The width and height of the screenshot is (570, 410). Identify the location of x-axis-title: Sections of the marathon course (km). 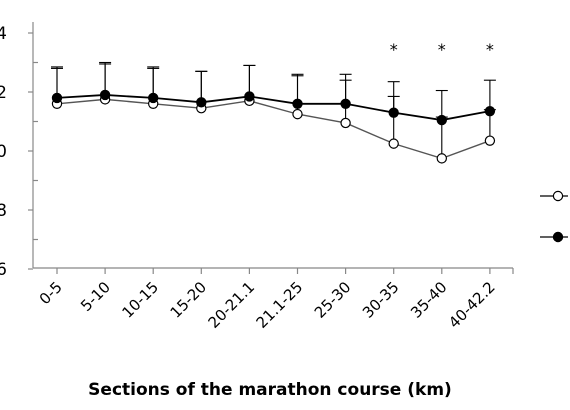
(270, 390).